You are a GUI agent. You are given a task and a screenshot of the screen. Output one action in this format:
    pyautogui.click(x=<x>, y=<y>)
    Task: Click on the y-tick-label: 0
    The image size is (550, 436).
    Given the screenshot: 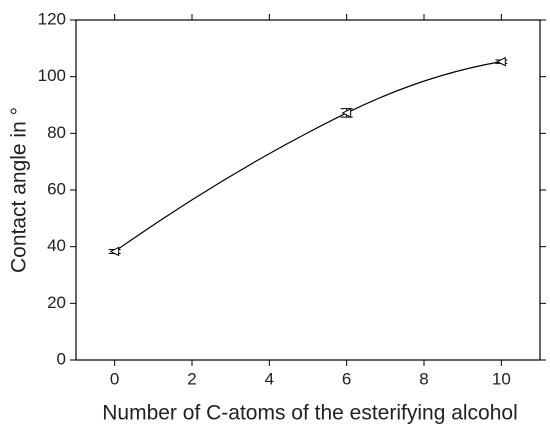 What is the action you would take?
    pyautogui.click(x=61, y=358)
    